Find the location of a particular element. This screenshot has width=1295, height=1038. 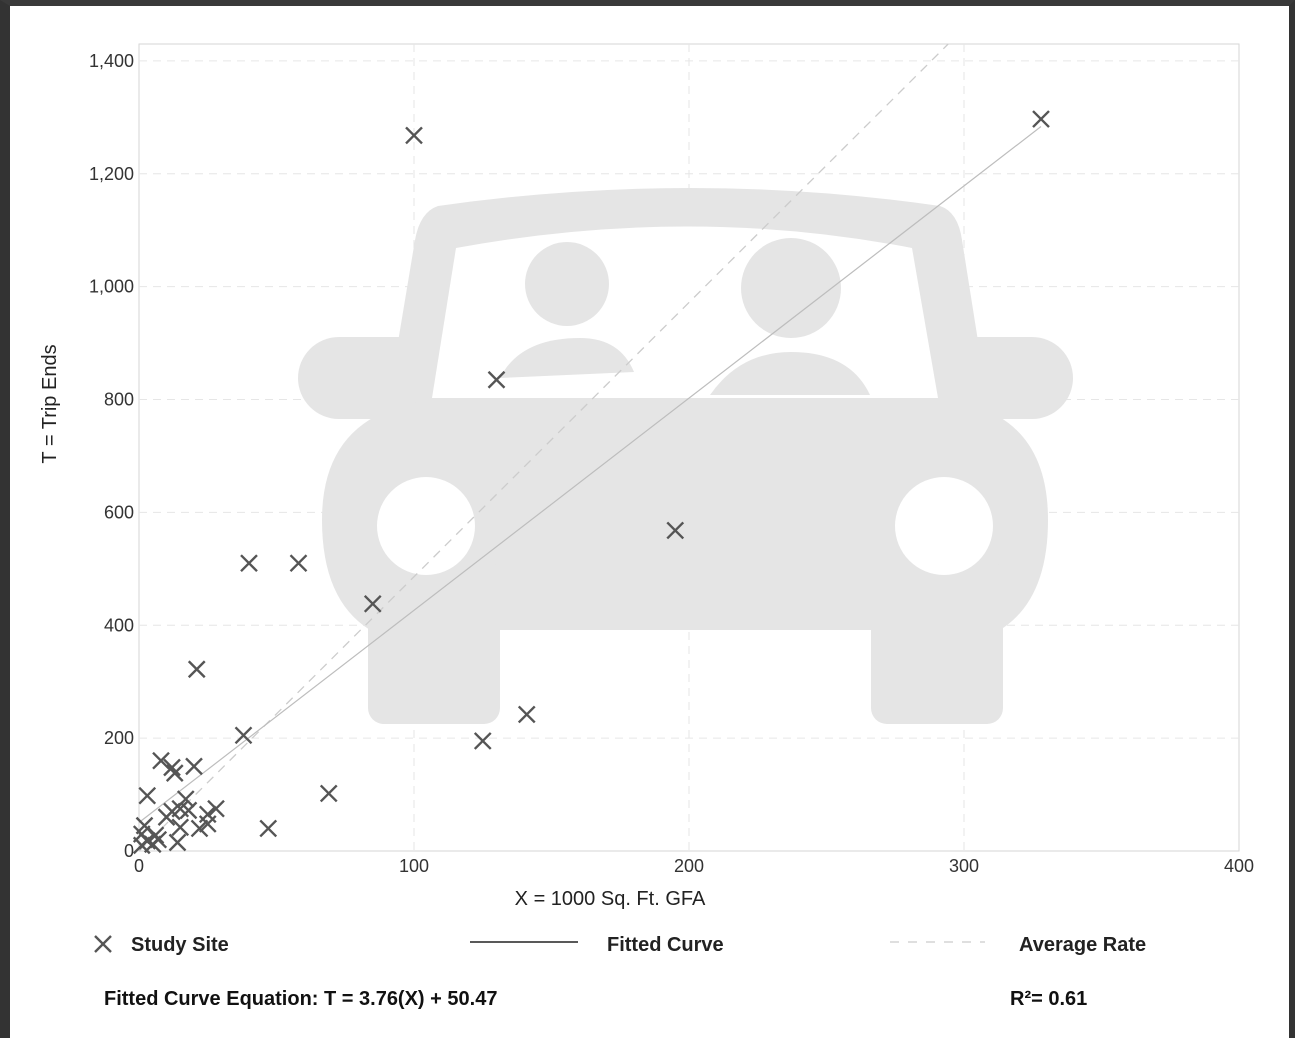

x-tick-label: 200 is located at coordinates (689, 866).